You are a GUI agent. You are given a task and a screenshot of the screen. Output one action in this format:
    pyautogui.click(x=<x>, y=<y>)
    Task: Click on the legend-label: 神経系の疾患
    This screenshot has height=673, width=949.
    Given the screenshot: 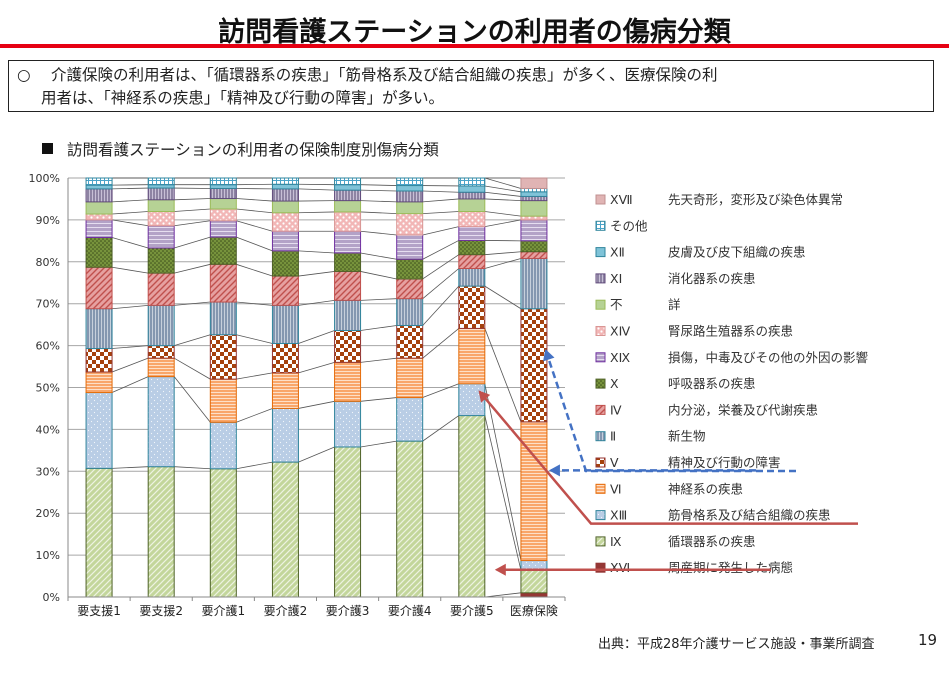 What is the action you would take?
    pyautogui.click(x=705, y=488)
    